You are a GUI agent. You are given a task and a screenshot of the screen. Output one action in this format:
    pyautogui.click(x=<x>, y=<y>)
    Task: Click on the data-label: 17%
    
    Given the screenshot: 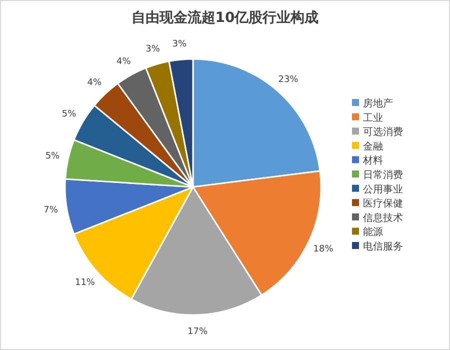 What is the action you would take?
    pyautogui.click(x=198, y=331)
    